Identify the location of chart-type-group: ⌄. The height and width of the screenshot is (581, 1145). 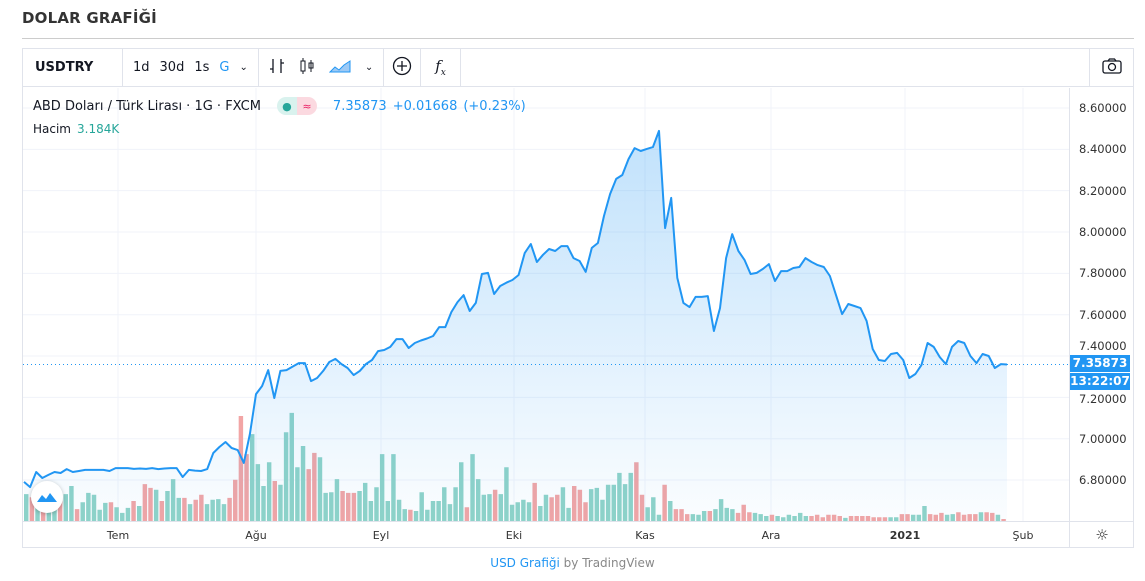
(322, 67).